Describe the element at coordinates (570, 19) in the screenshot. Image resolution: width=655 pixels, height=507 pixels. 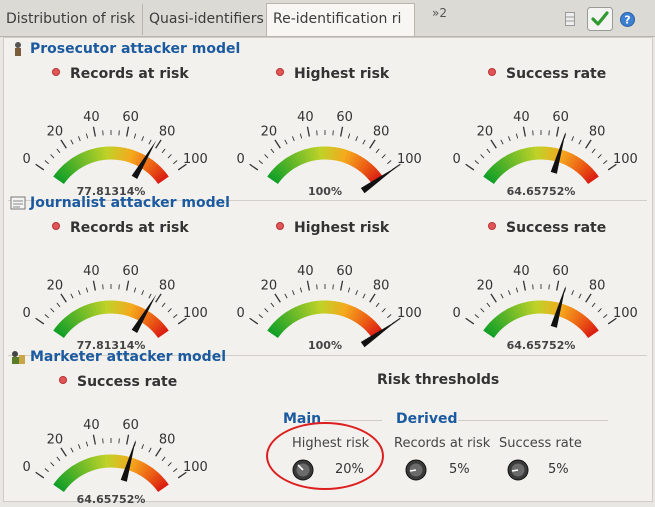
I see `layout-icon` at that location.